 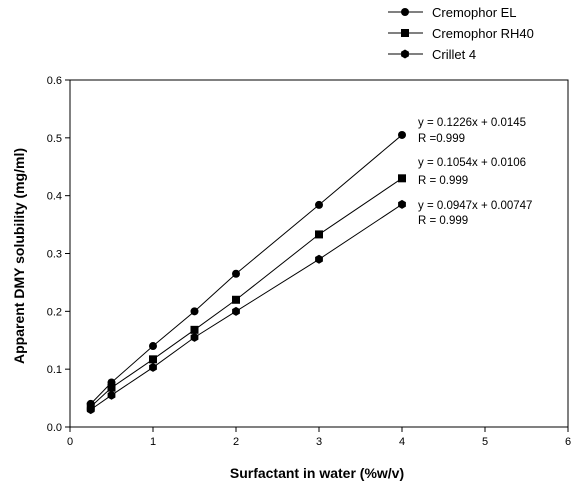 What do you see at coordinates (54, 370) in the screenshot?
I see `y-tick-label: 0.1` at bounding box center [54, 370].